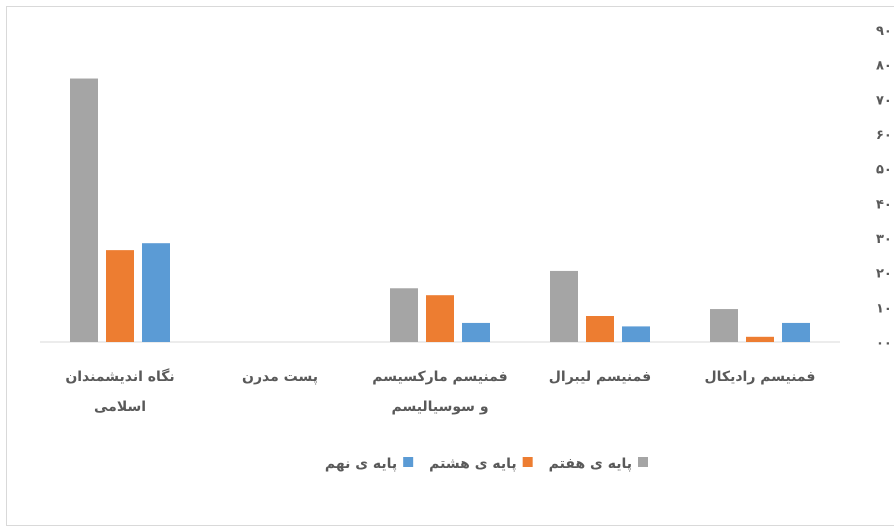 The image size is (894, 526). Describe the element at coordinates (473, 464) in the screenshot. I see `legend-label: پایه ی هشتم` at that location.